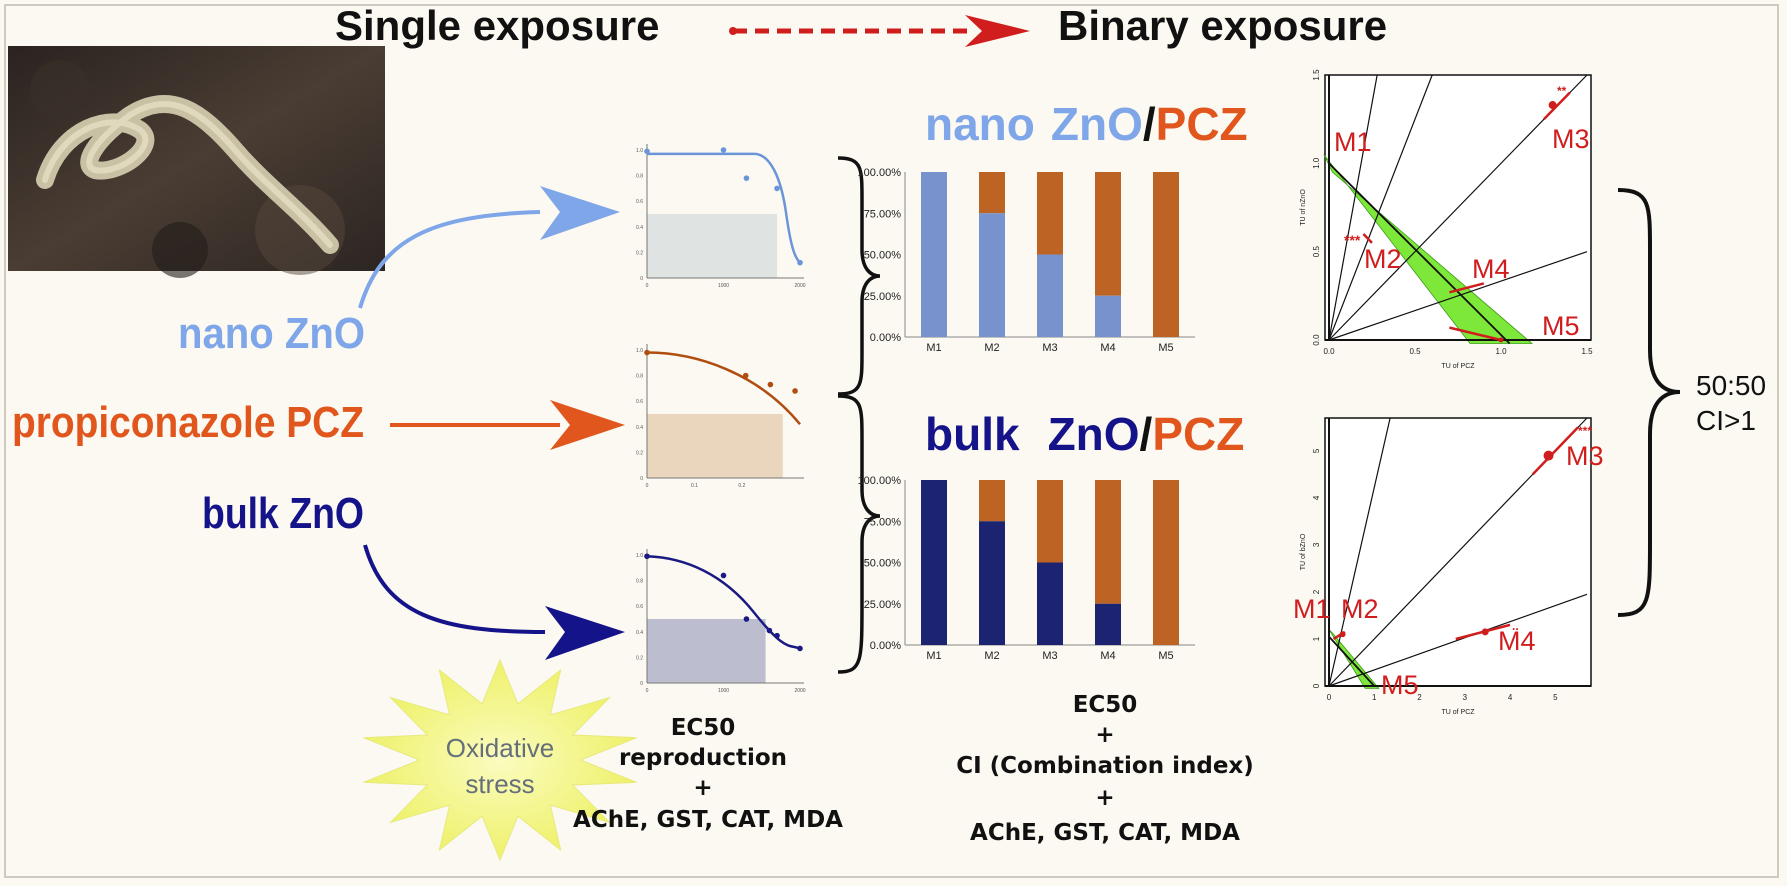 Image resolution: width=1787 pixels, height=886 pixels. I want to click on x-tick-label: 1000, so click(723, 691).